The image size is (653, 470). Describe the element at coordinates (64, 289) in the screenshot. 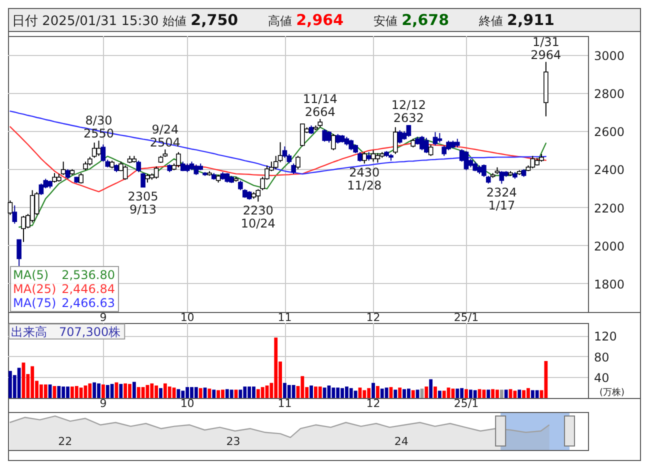

I see `text: MA(25) 2,446.84` at that location.